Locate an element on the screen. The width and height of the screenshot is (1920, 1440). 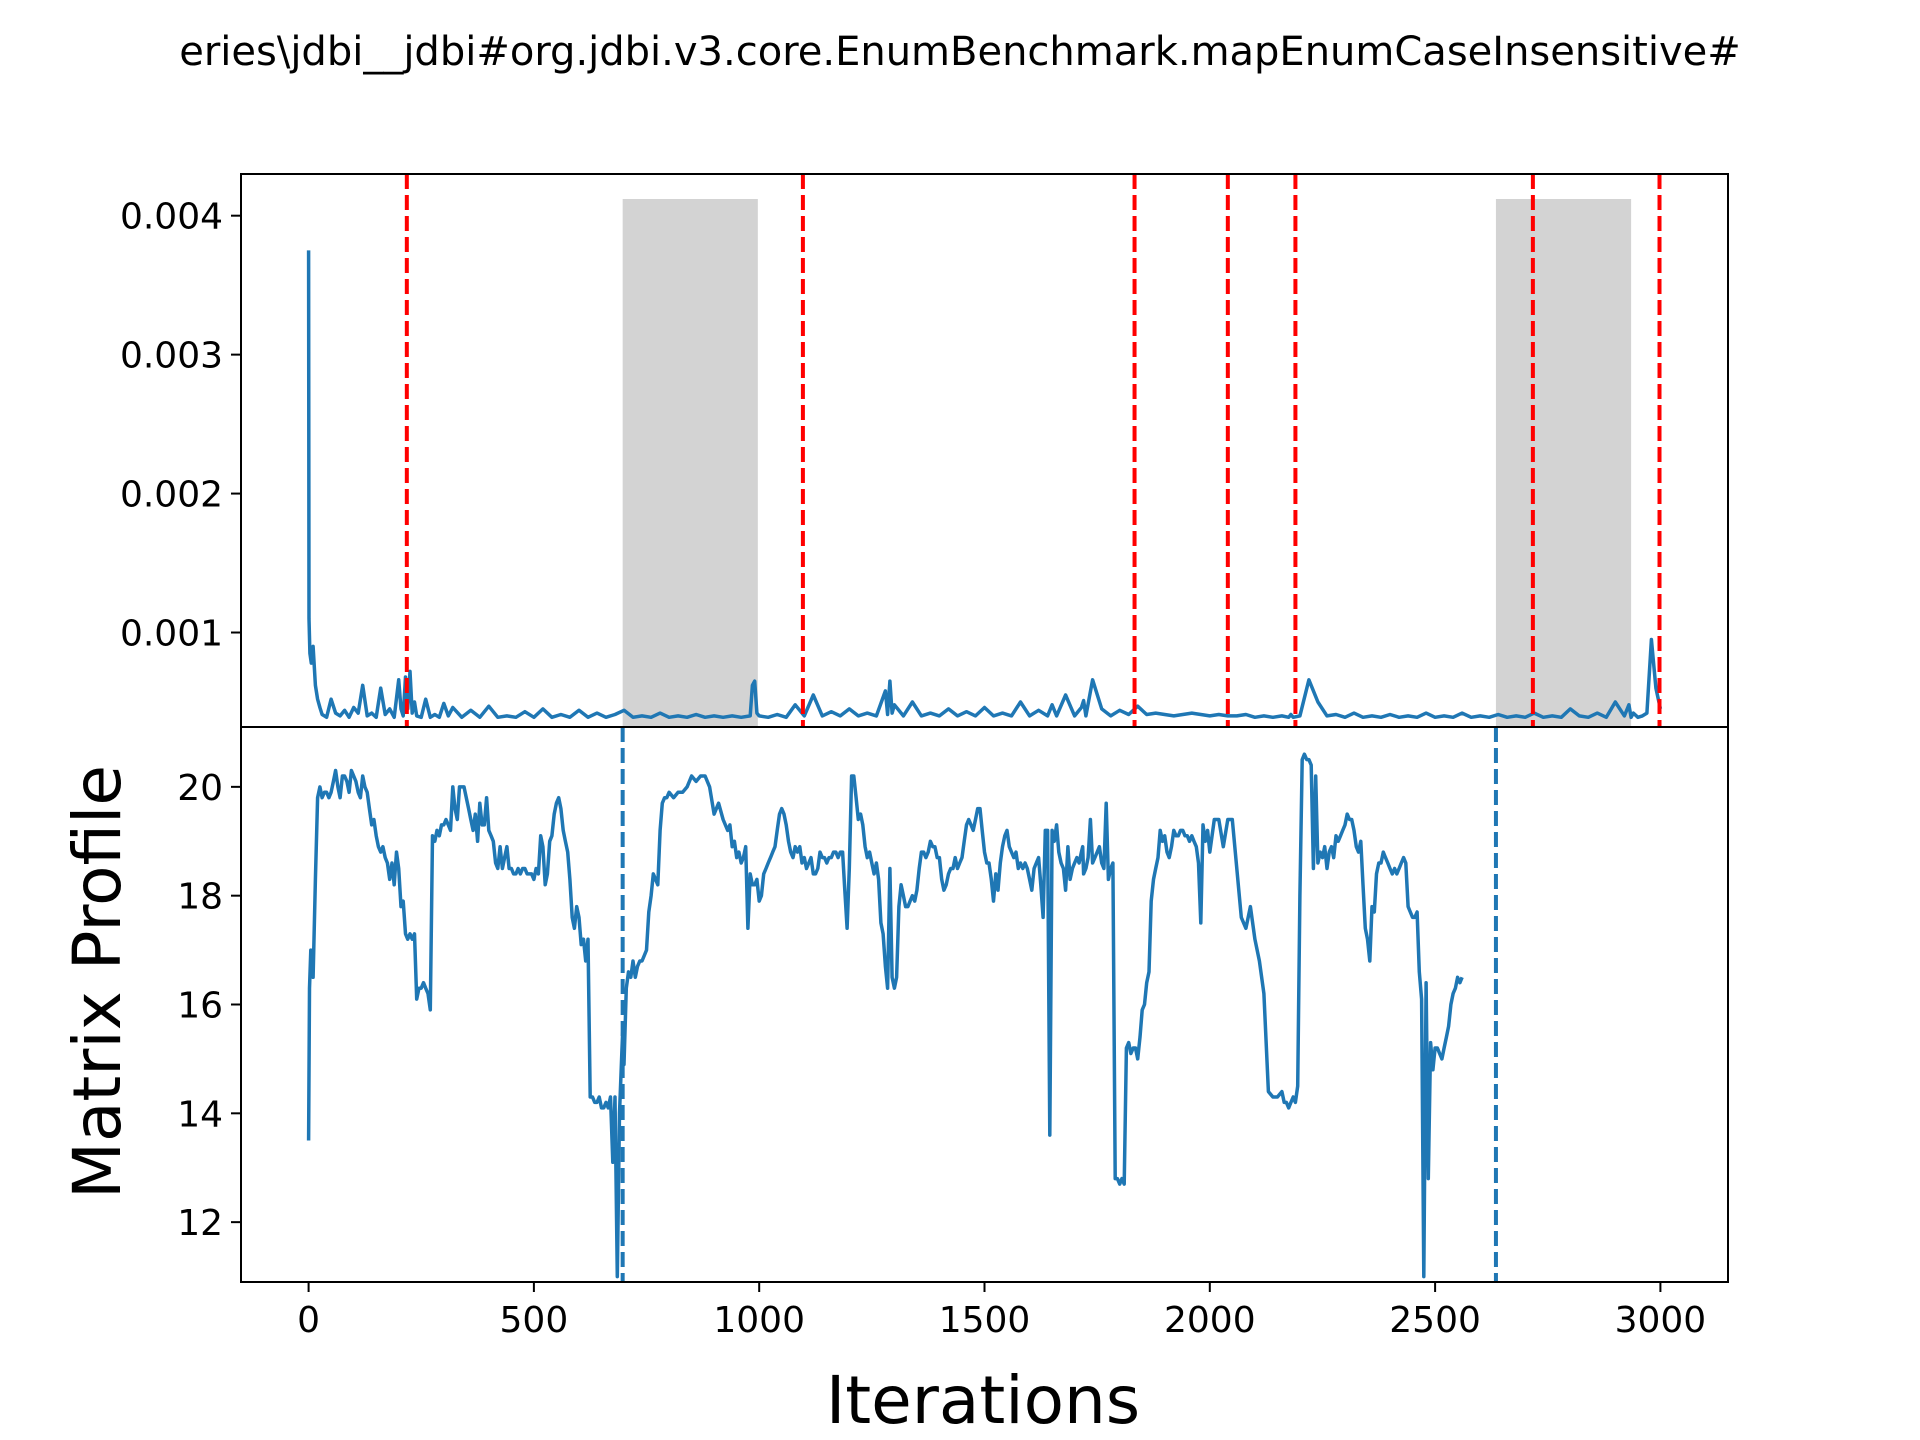
x-tick-label-6: 3000 is located at coordinates (1661, 1320).